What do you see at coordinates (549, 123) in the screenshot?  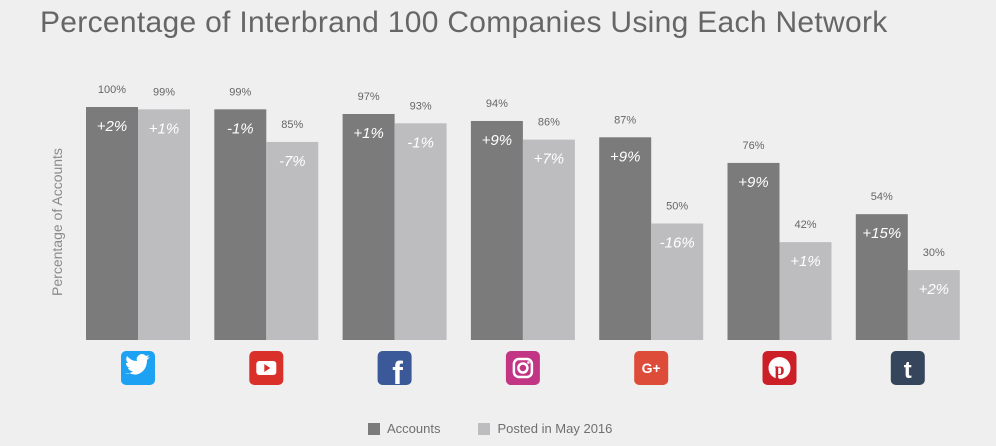 I see `value-label: 86%` at bounding box center [549, 123].